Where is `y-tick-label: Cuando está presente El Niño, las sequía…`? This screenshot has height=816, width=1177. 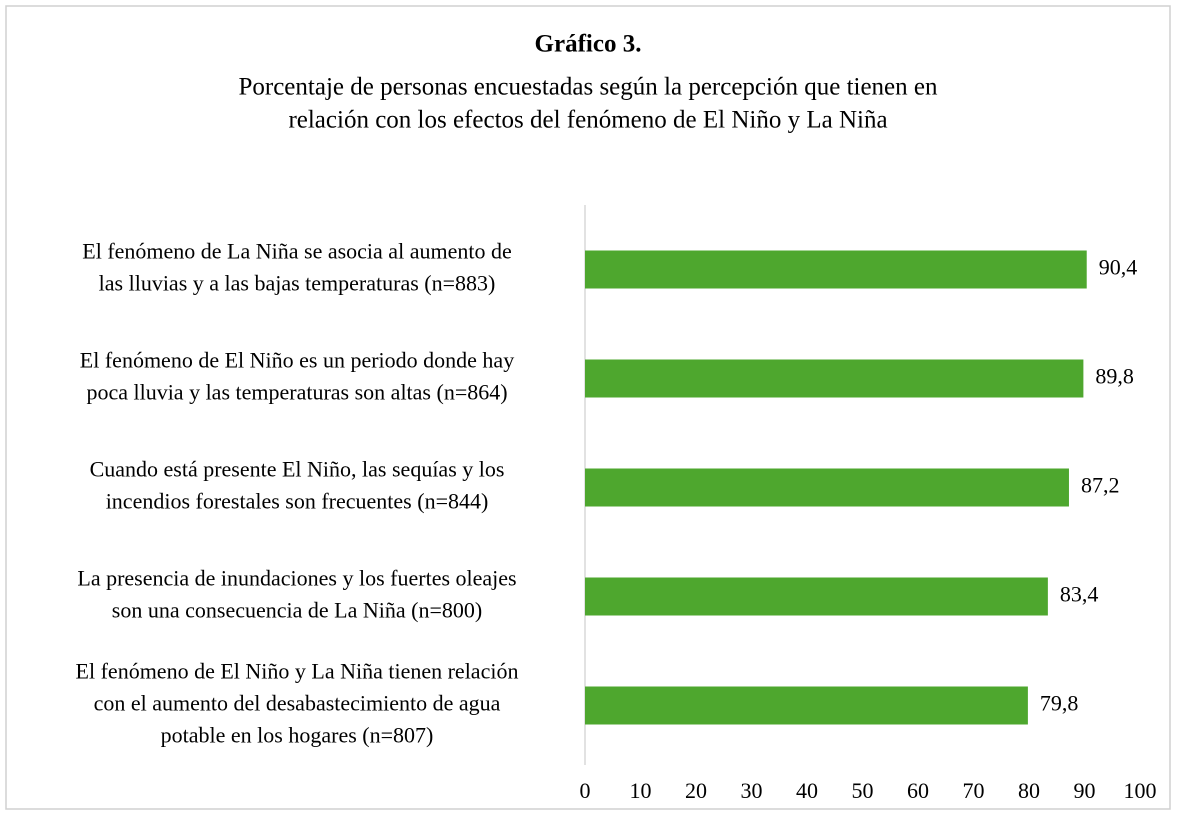
y-tick-label: Cuando está presente El Niño, las sequía… is located at coordinates (297, 469).